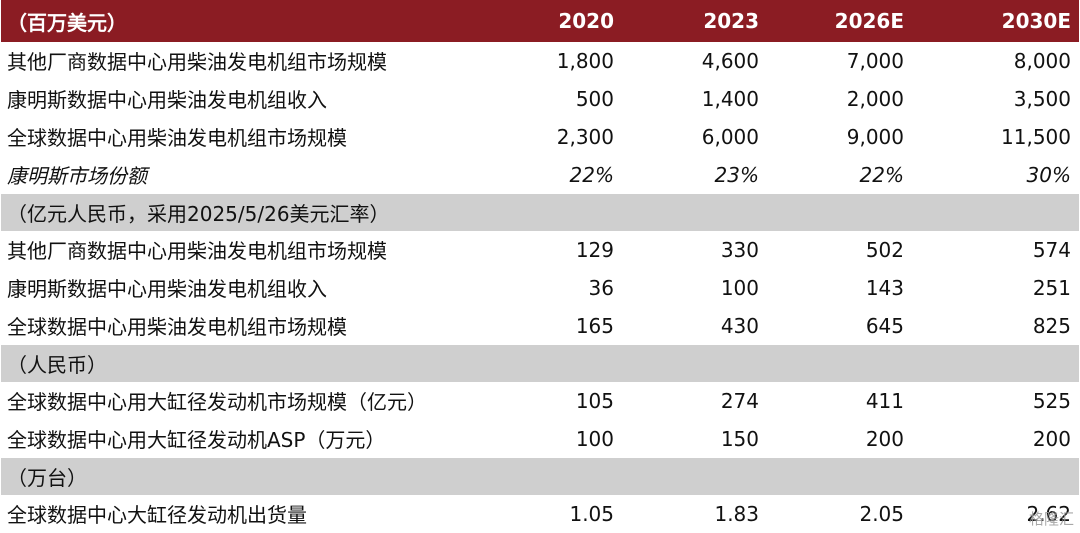 This screenshot has height=533, width=1080. Describe the element at coordinates (240, 401) in the screenshot. I see `row-label: 全球数据中心用大缸径发动机市场规模（亿元）` at that location.